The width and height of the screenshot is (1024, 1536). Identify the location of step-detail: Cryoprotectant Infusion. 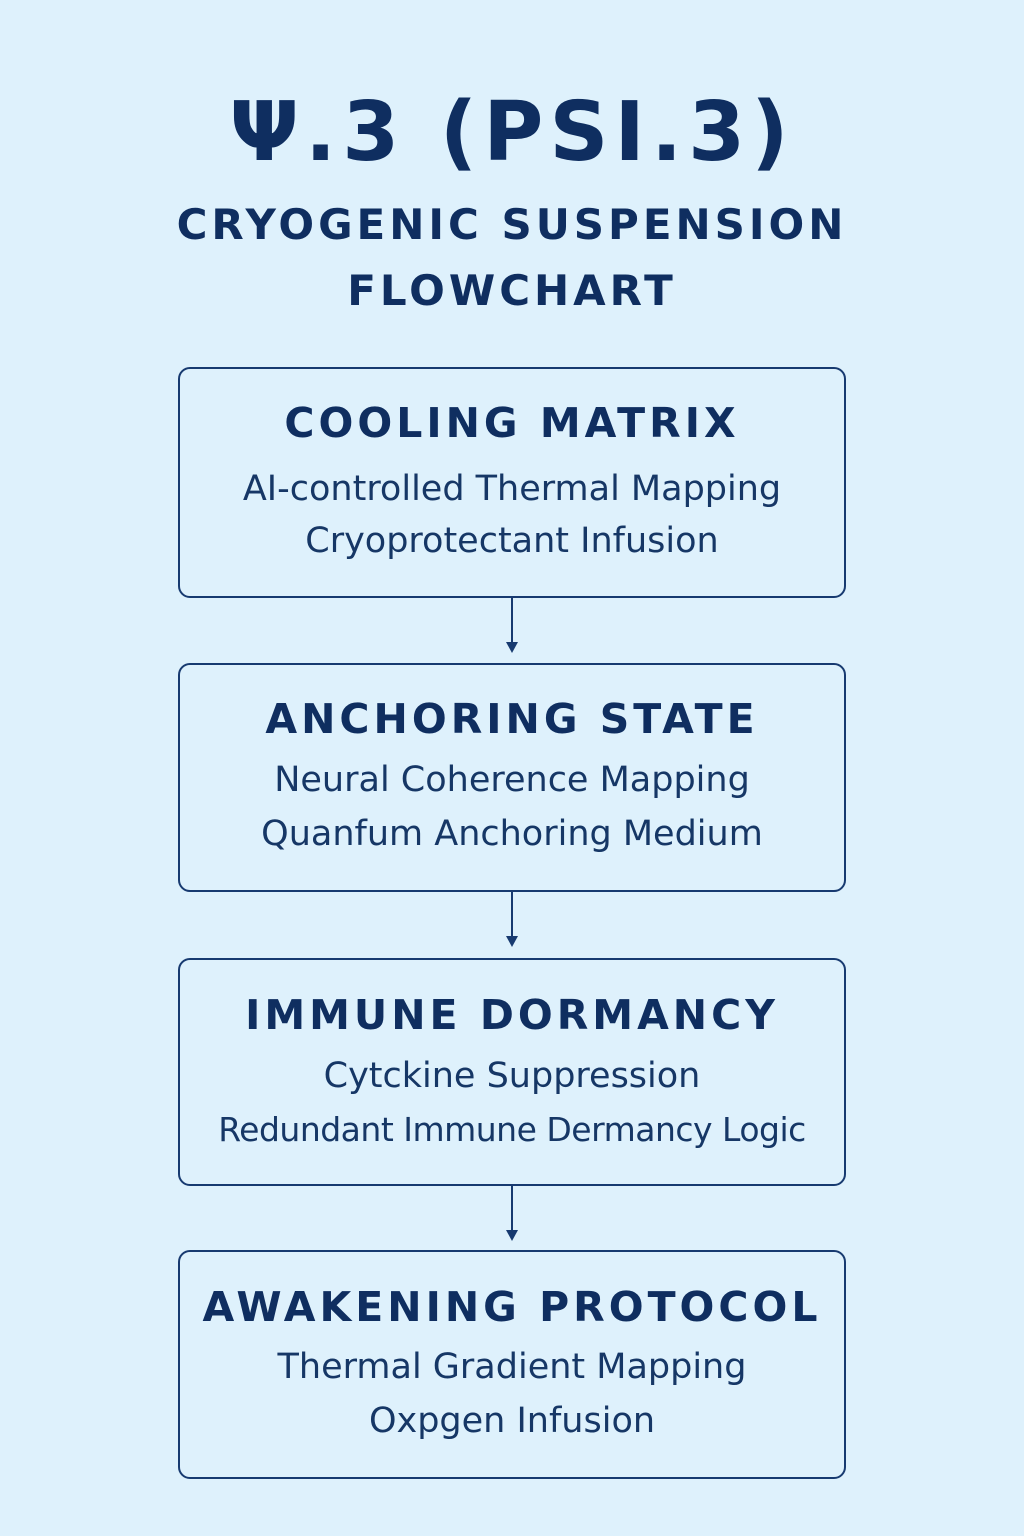
(512, 541).